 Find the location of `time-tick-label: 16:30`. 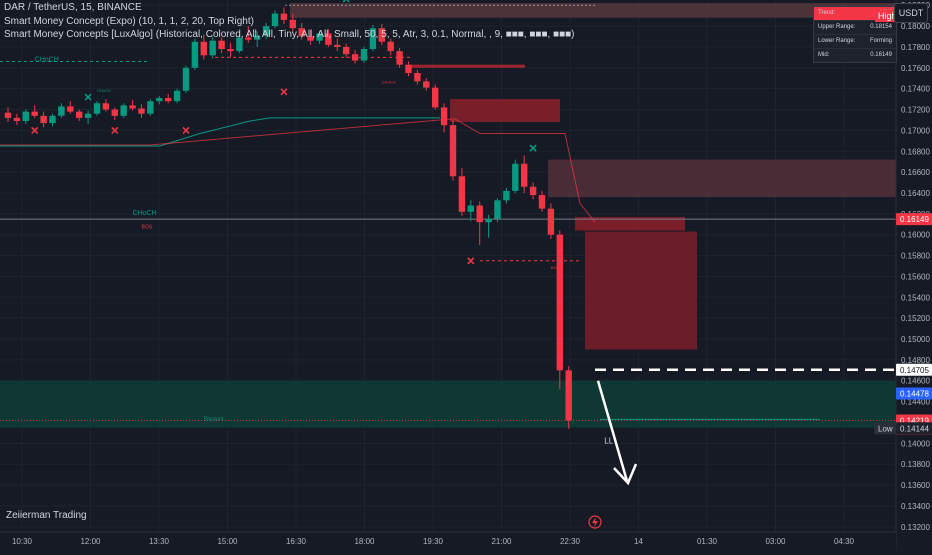

time-tick-label: 16:30 is located at coordinates (296, 541).